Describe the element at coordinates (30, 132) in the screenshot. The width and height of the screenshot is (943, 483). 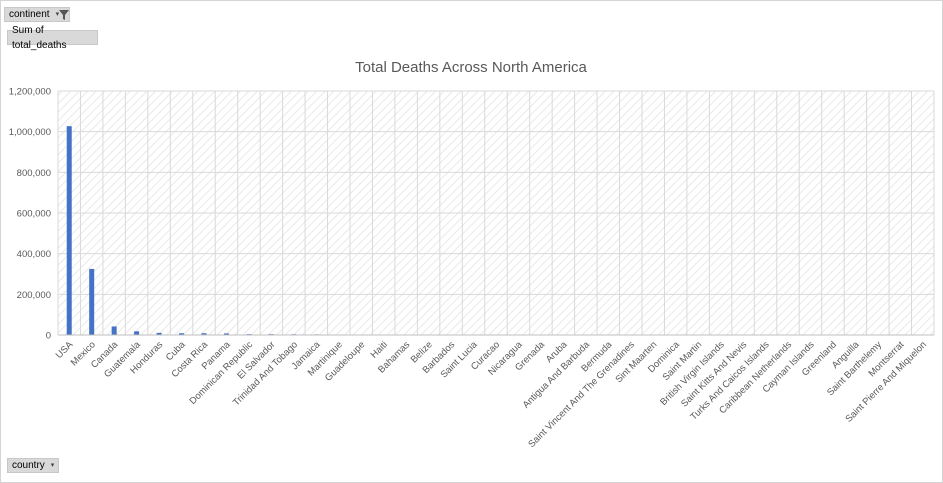
I see `y-tick-label: 1,000,000` at that location.